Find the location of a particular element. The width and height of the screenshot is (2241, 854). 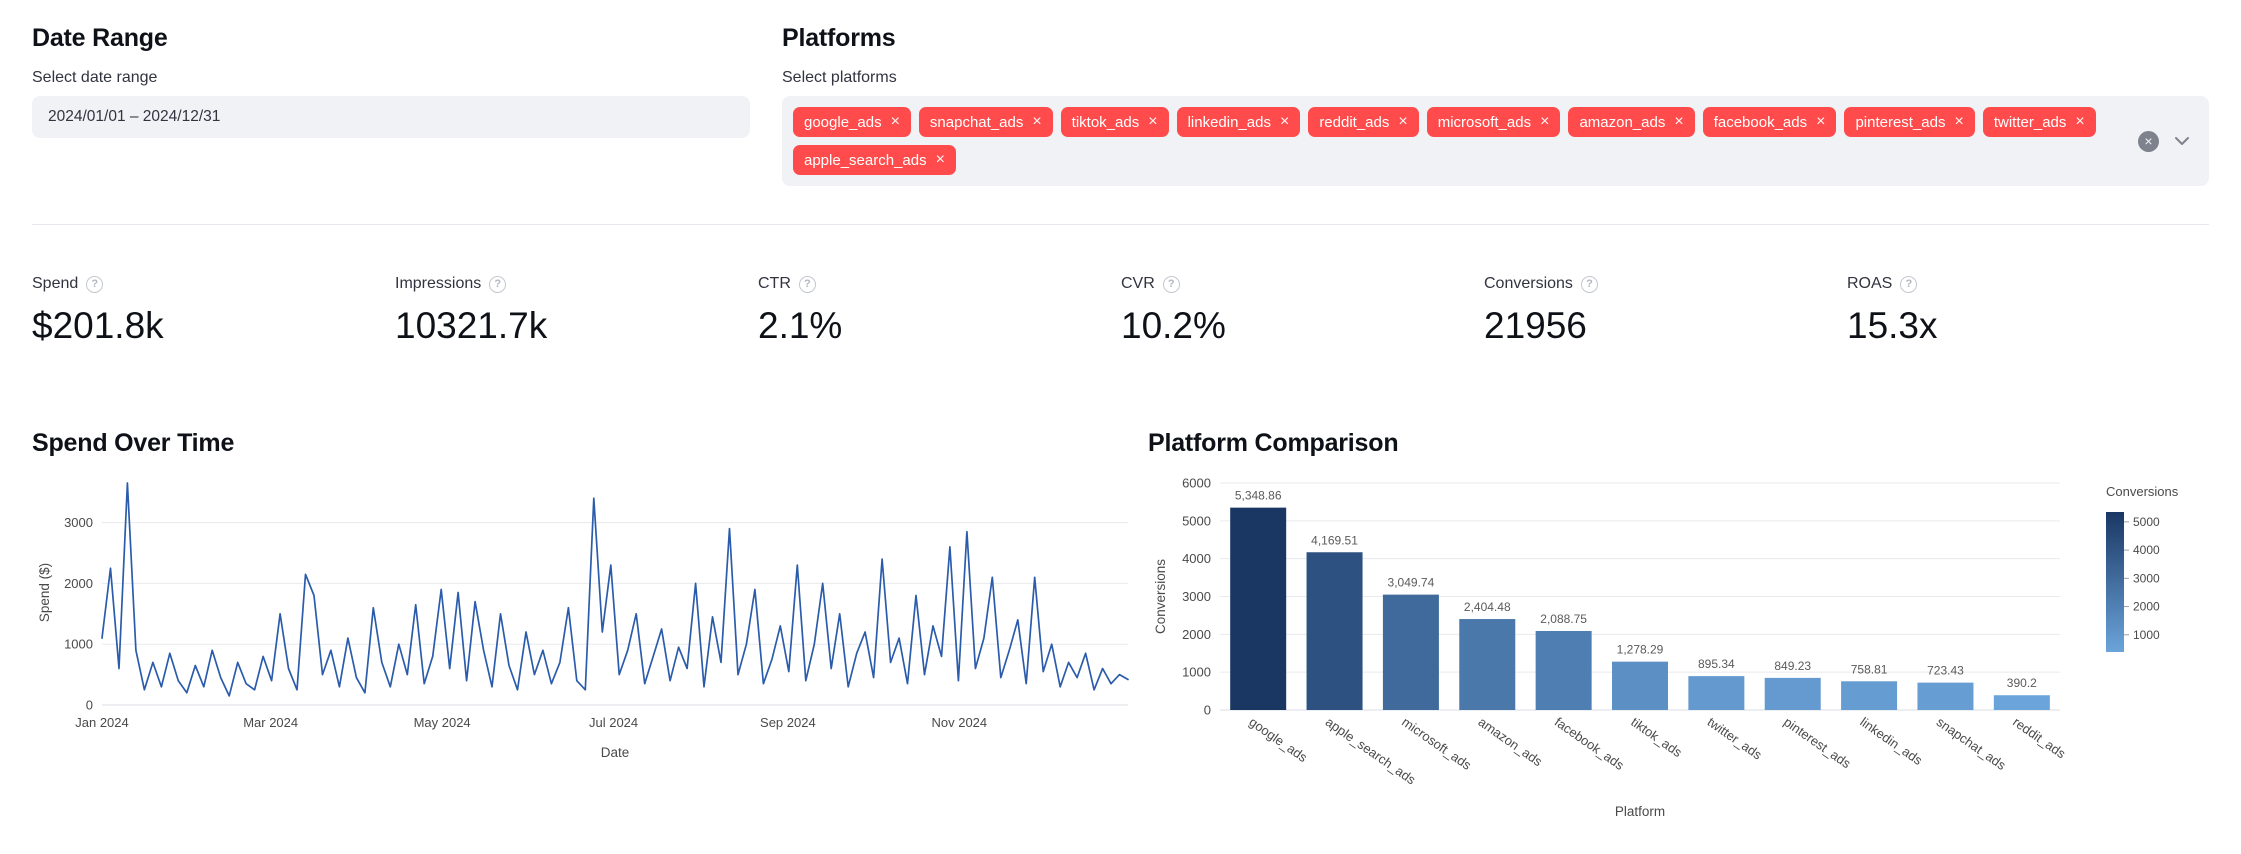

platform-tag: google_ads × is located at coordinates (852, 122).